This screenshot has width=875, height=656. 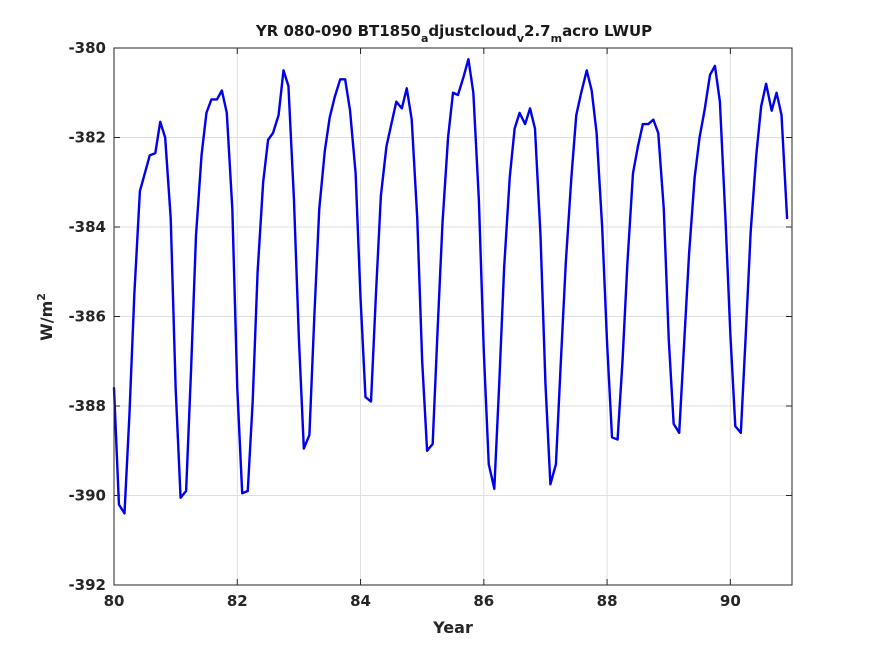 I want to click on x-tick-label: 90, so click(x=730, y=601).